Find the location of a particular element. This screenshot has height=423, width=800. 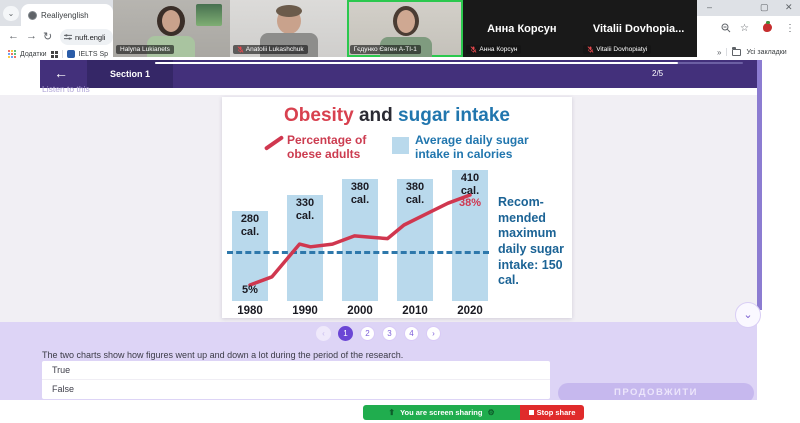

continue-button: ПРОДОВЖИТИ is located at coordinates (656, 393).